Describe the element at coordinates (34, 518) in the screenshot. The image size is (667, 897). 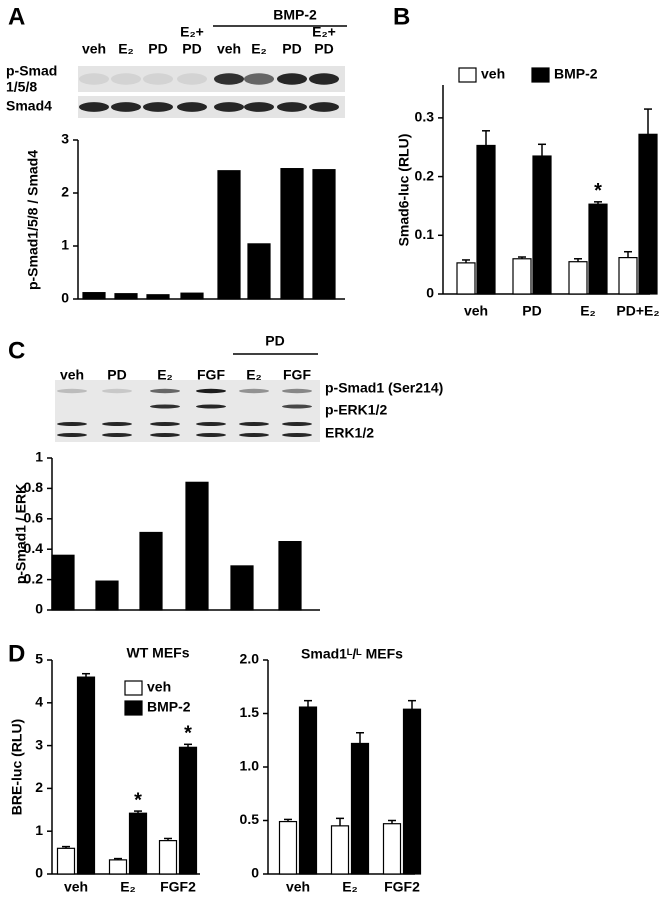
I see `y-tick-label: 0.6` at that location.